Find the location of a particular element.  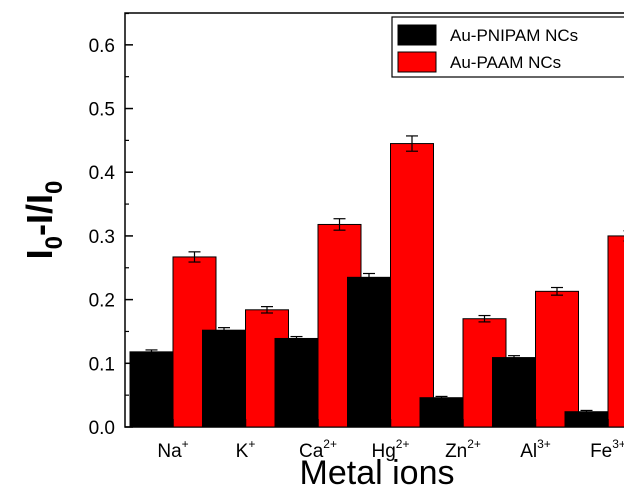

legend-label: Au-PAAM NCs is located at coordinates (505, 62).